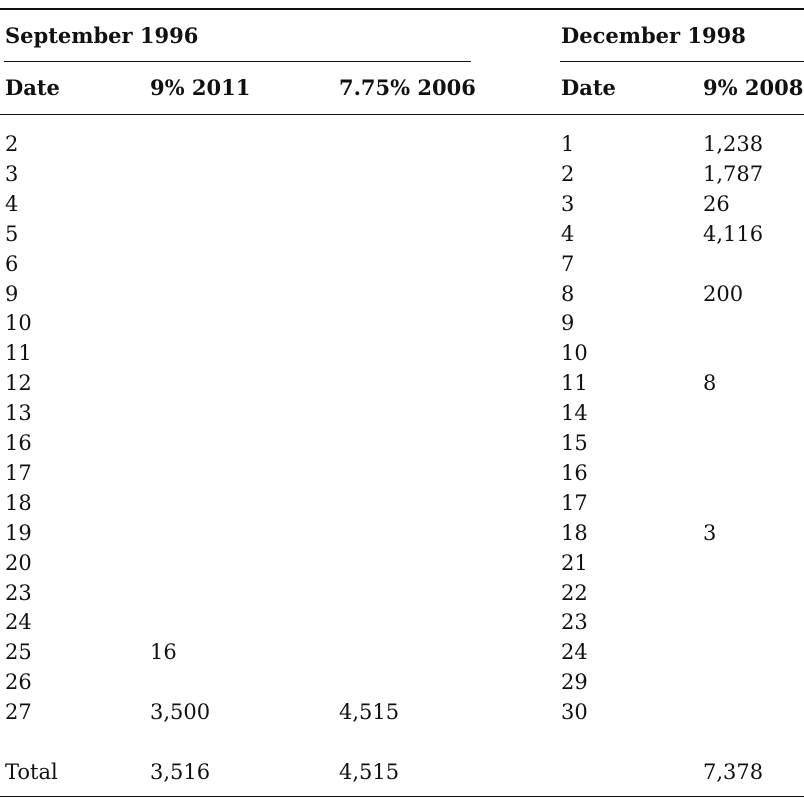 This screenshot has height=798, width=804. I want to click on table-cell-date-1998: 1, so click(568, 144).